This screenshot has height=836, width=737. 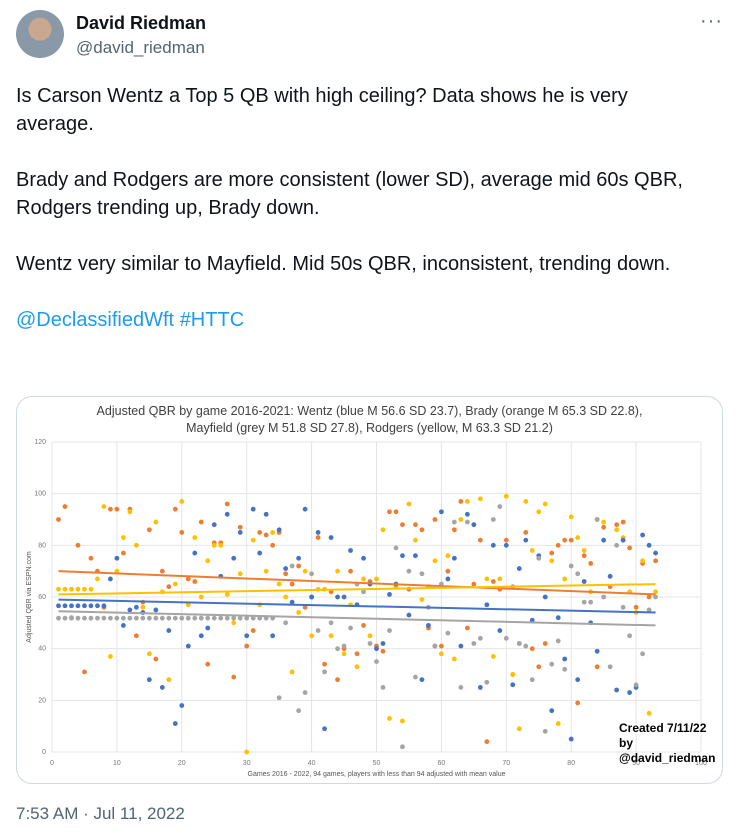 I want to click on x-tick-label: 70, so click(x=506, y=763).